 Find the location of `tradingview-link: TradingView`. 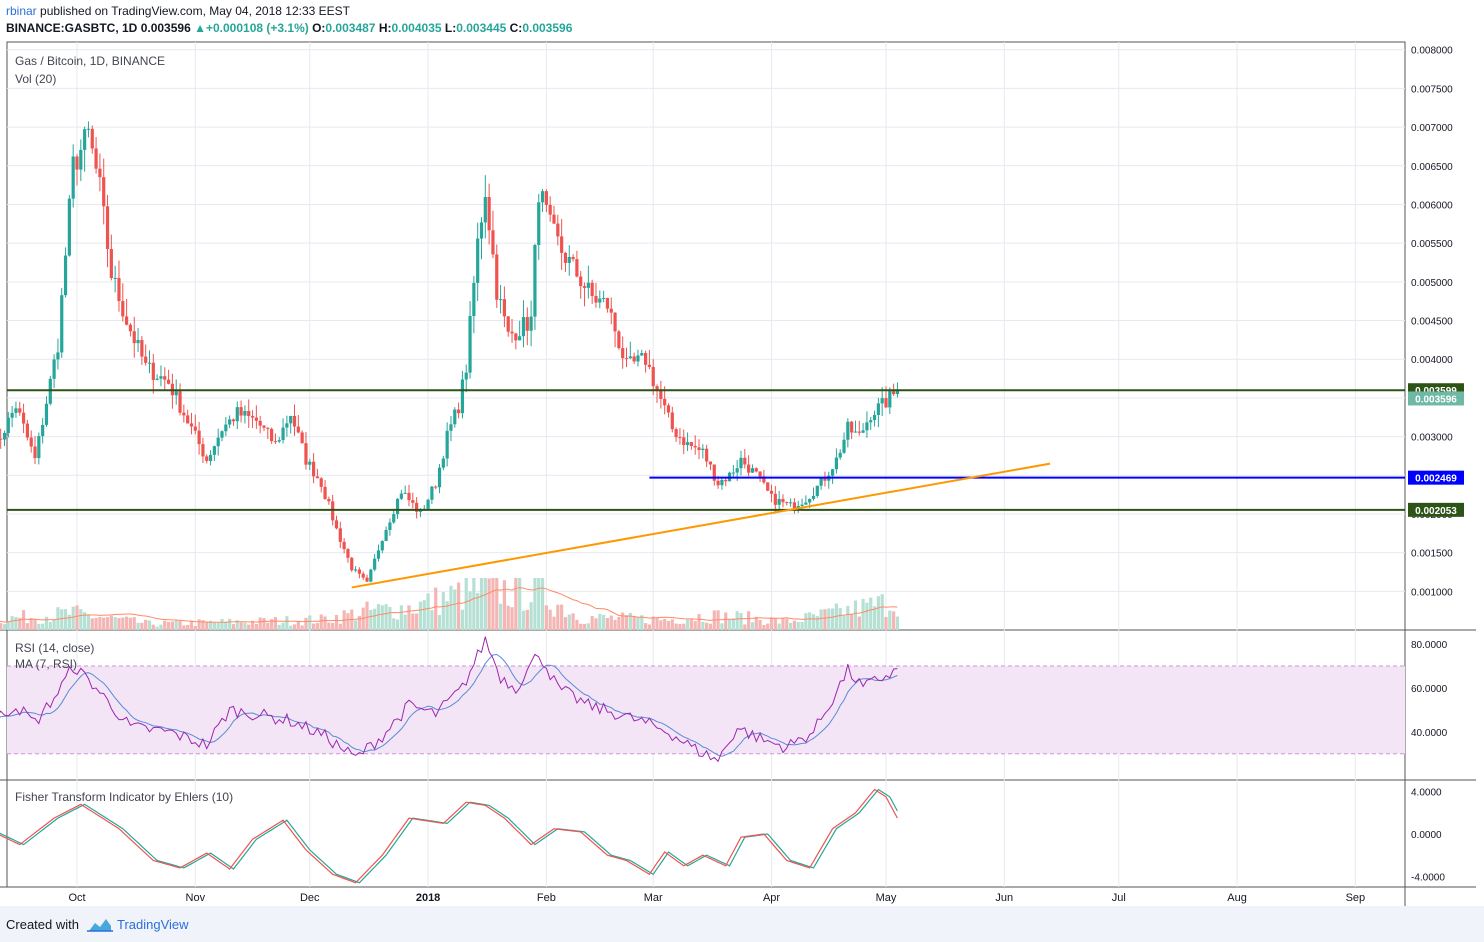

tradingview-link: TradingView is located at coordinates (153, 924).